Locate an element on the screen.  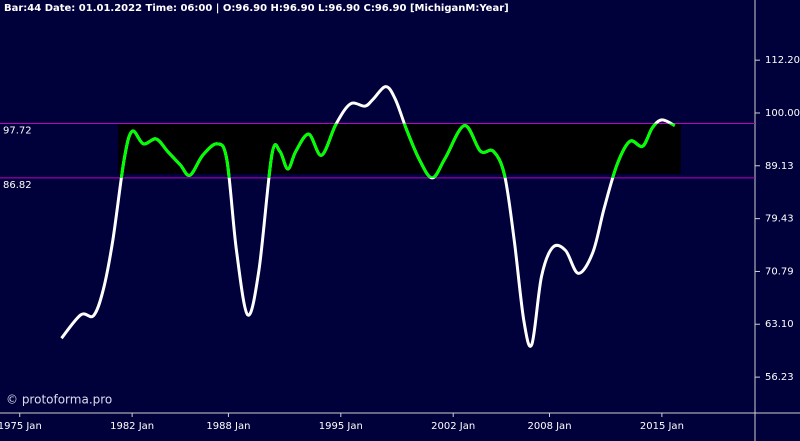
level-label: 86.82 is located at coordinates (17, 185).